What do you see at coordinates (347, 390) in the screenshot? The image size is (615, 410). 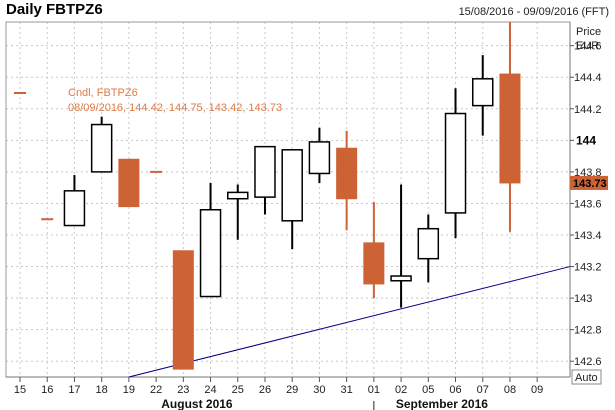 I see `x-tick-label: 31` at bounding box center [347, 390].